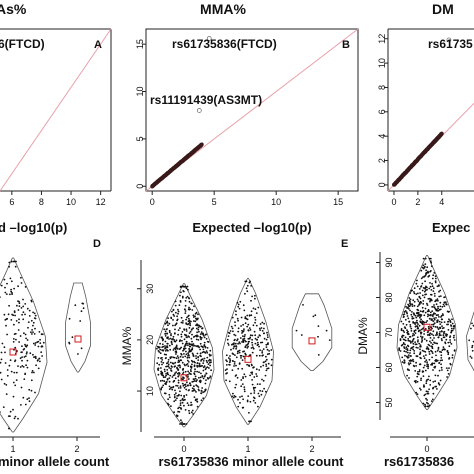 This screenshot has width=474, height=474. Describe the element at coordinates (56, 118) in the screenshot. I see `panel-a: As% 6 8 10 12 6(FTCD) A d –log10(p)` at that location.